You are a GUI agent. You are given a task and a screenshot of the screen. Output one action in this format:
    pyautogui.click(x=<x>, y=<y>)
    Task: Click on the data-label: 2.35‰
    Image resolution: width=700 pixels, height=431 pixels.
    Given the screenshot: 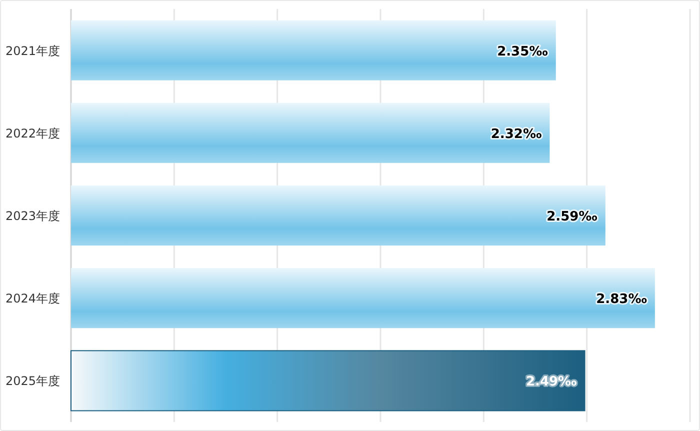 What is the action you would take?
    pyautogui.click(x=522, y=52)
    